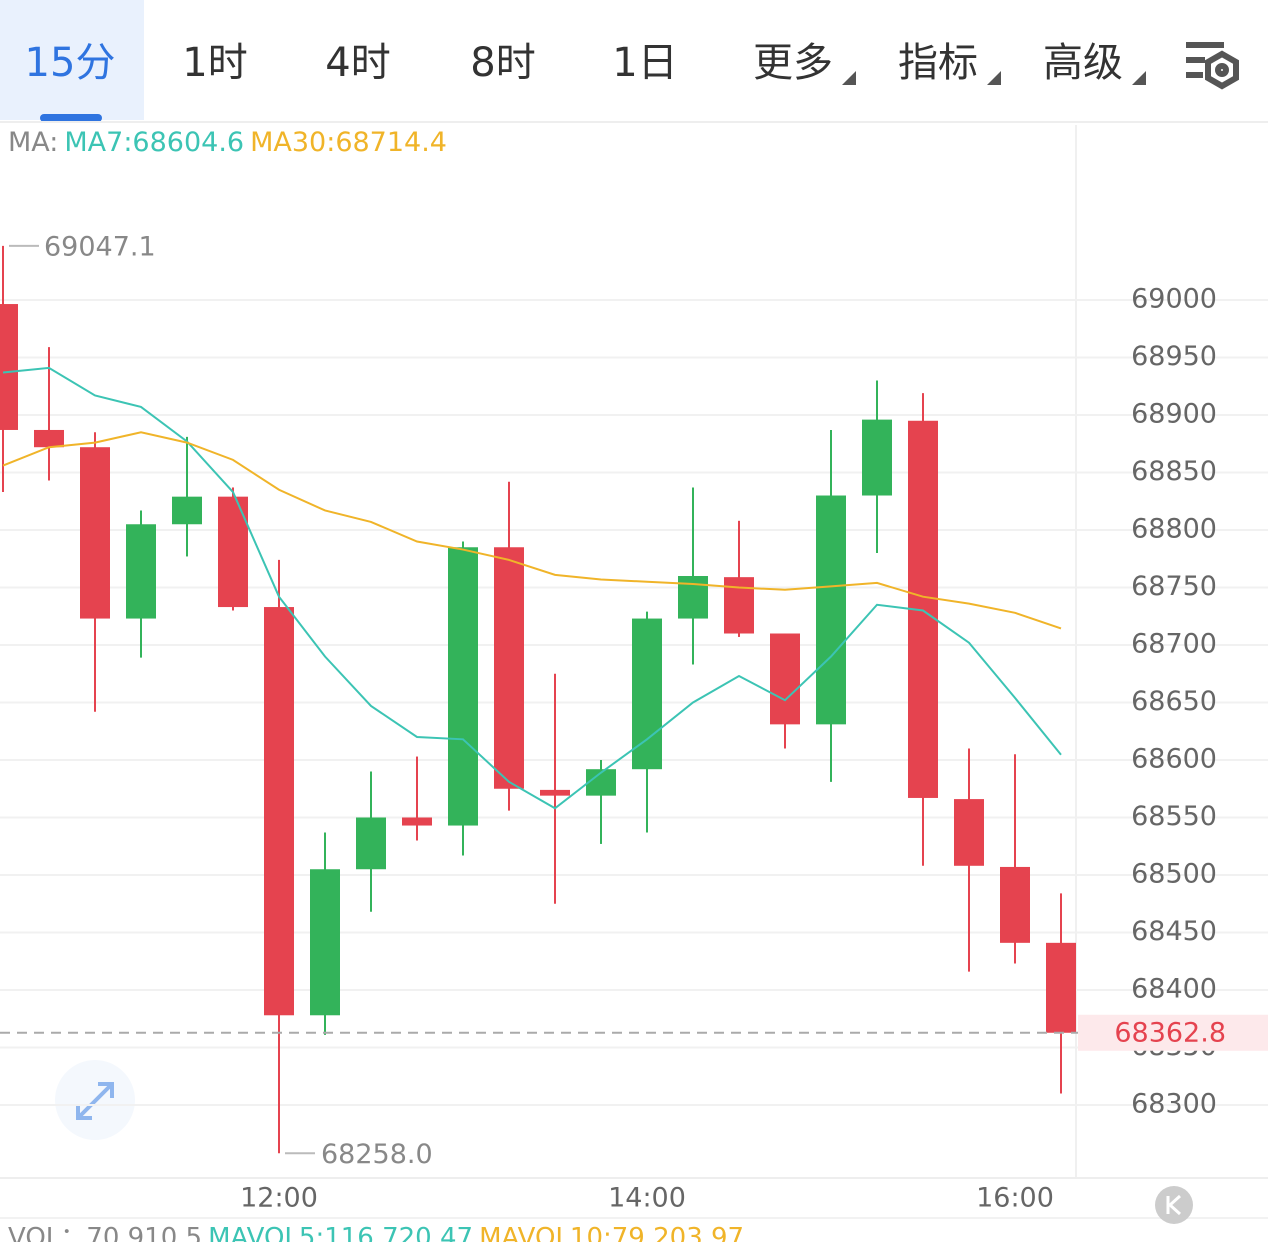 Image resolution: width=1268 pixels, height=1242 pixels. What do you see at coordinates (348, 142) in the screenshot?
I see `legend-item: MA30:68714.4` at bounding box center [348, 142].